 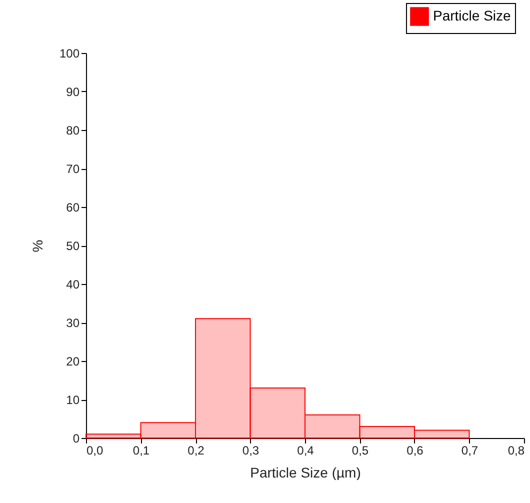 What do you see at coordinates (73, 285) in the screenshot?
I see `y-tick-label: 40` at bounding box center [73, 285].